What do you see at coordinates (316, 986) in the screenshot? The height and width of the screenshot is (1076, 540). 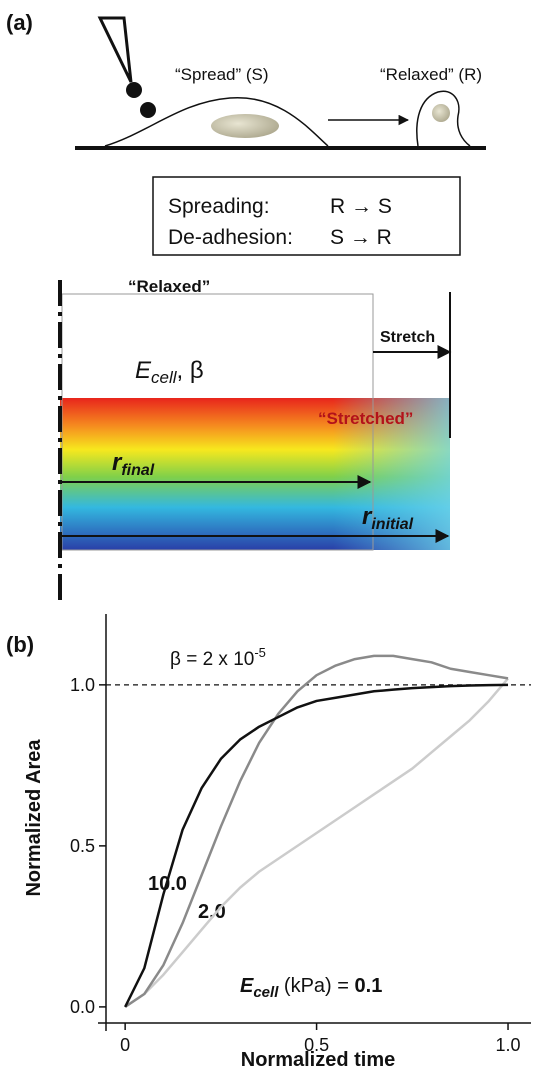 I see `text: (kPa) =` at bounding box center [316, 986].